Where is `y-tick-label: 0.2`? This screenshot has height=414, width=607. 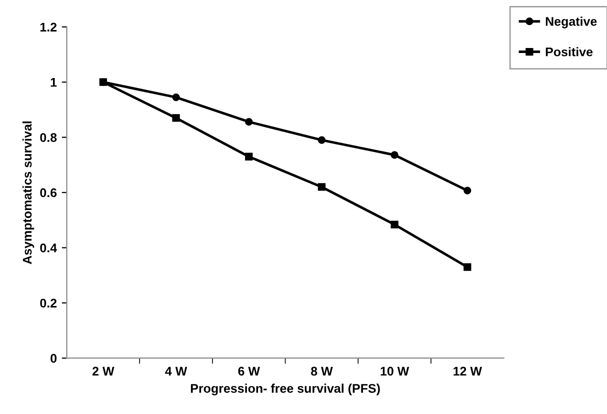
y-tick-label: 0.2 is located at coordinates (48, 303).